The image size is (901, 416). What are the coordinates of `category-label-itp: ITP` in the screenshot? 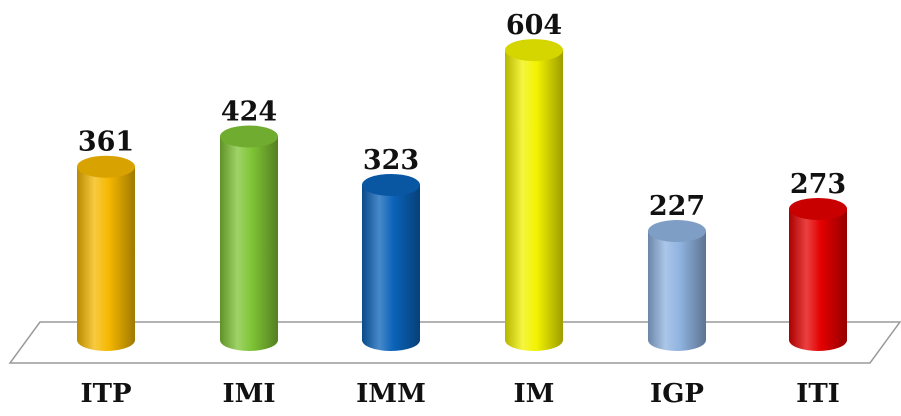 It's located at (105, 394).